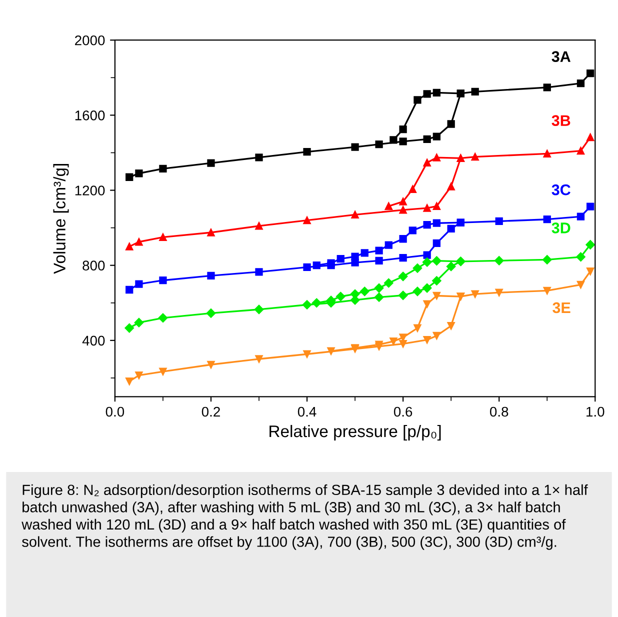 The image size is (618, 617). What do you see at coordinates (595, 411) in the screenshot?
I see `x-tick-label: 1.0` at bounding box center [595, 411].